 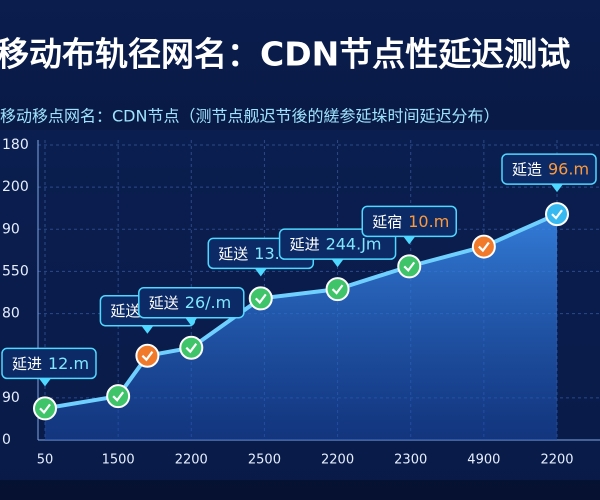 What do you see at coordinates (354, 244) in the screenshot?
I see `annotation-value: 244.Jm` at bounding box center [354, 244].